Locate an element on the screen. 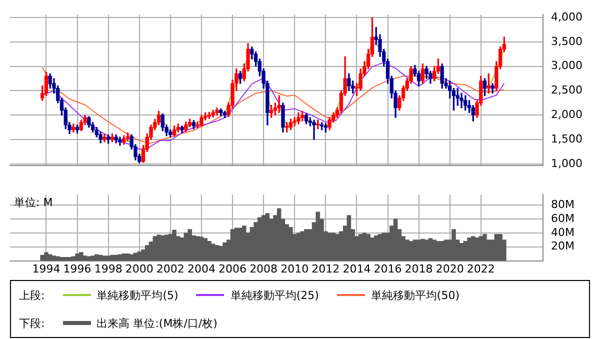 This screenshot has height=339, width=600. x-tick-label: 1996 is located at coordinates (77, 269).